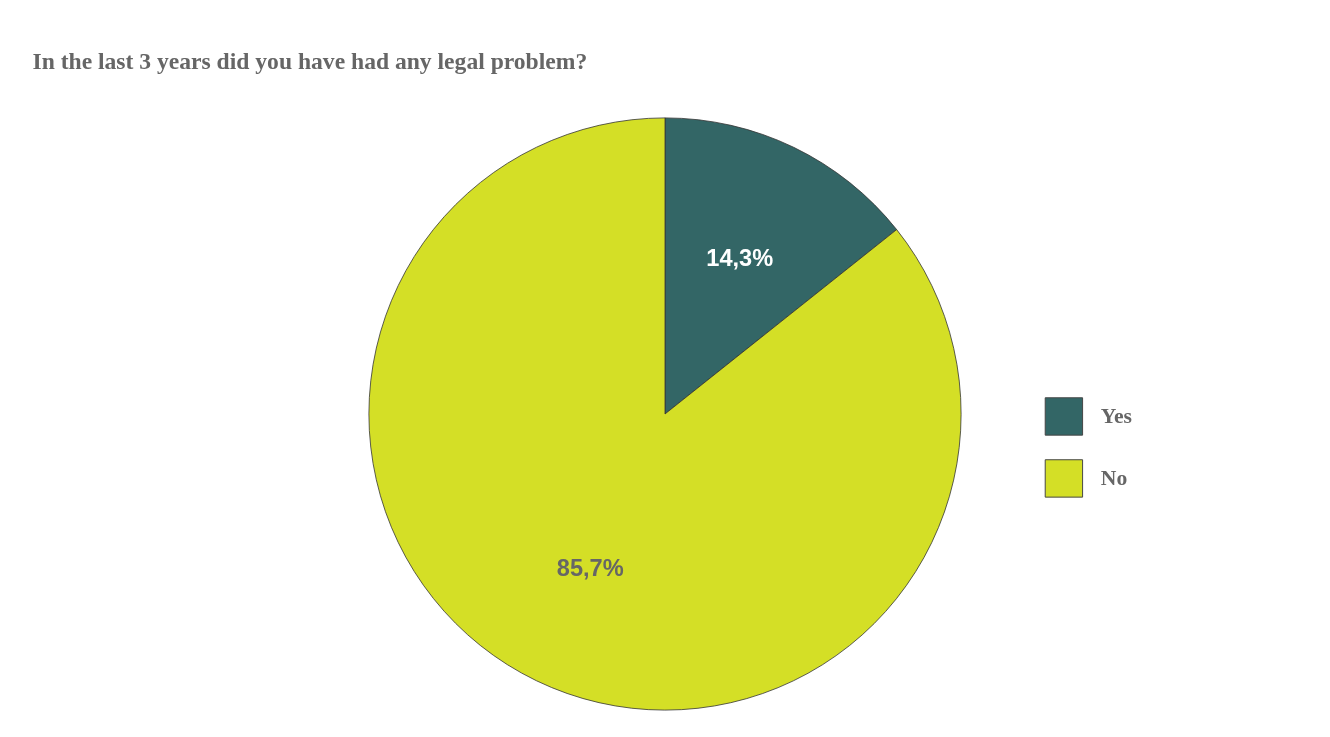 The width and height of the screenshot is (1330, 737). What do you see at coordinates (740, 257) in the screenshot?
I see `data-label: 14,3%` at bounding box center [740, 257].